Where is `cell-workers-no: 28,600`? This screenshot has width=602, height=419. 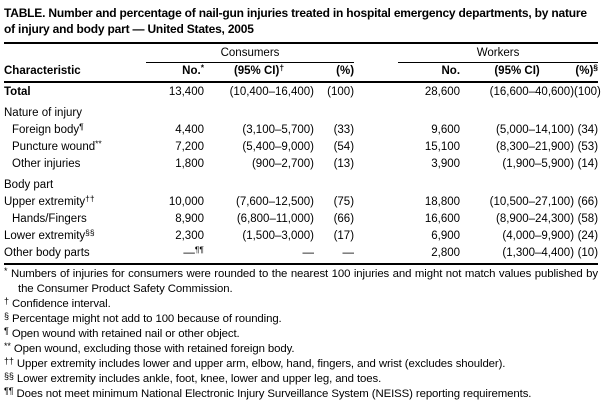 cell-workers-no: 28,600 is located at coordinates (442, 92).